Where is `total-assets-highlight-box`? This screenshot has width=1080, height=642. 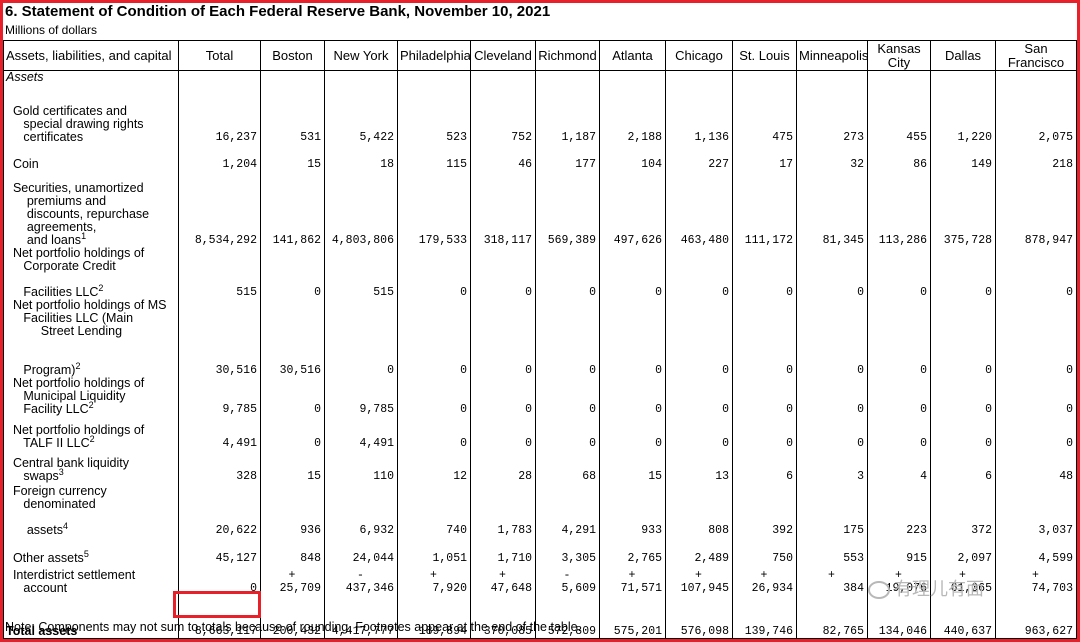 total-assets-highlight-box is located at coordinates (217, 604).